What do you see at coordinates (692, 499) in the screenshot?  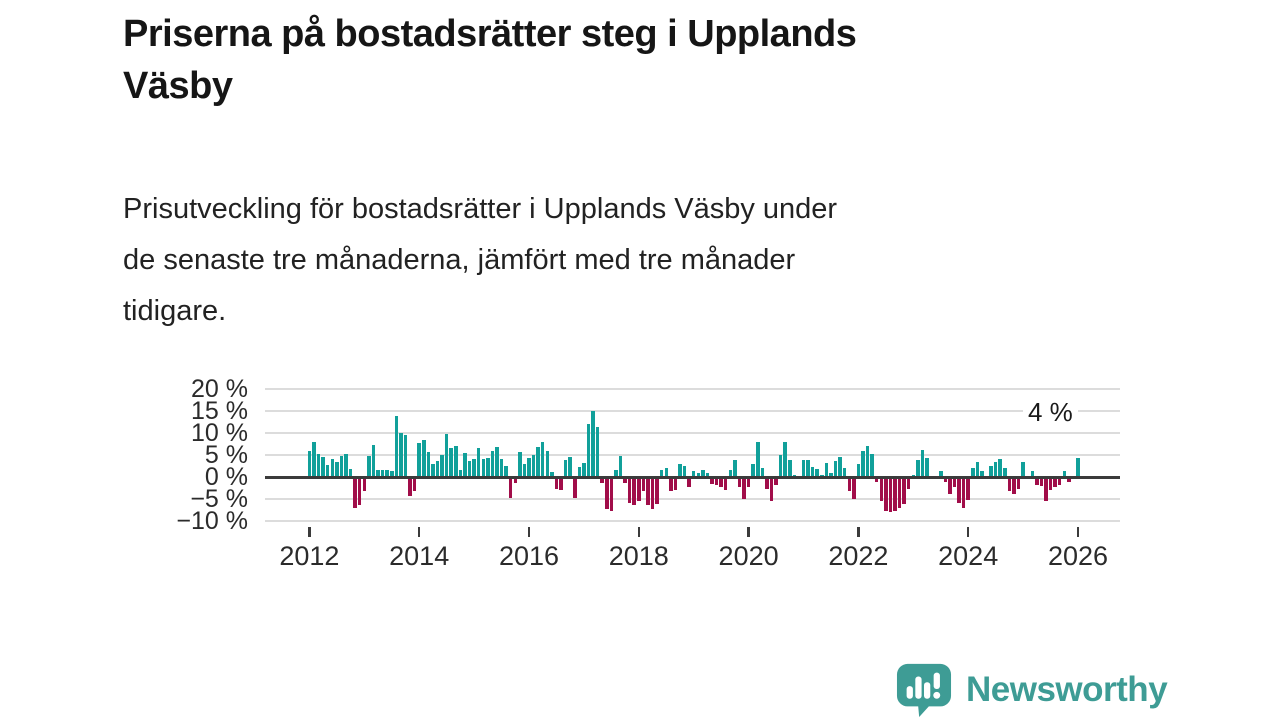 I see `gridline` at bounding box center [692, 499].